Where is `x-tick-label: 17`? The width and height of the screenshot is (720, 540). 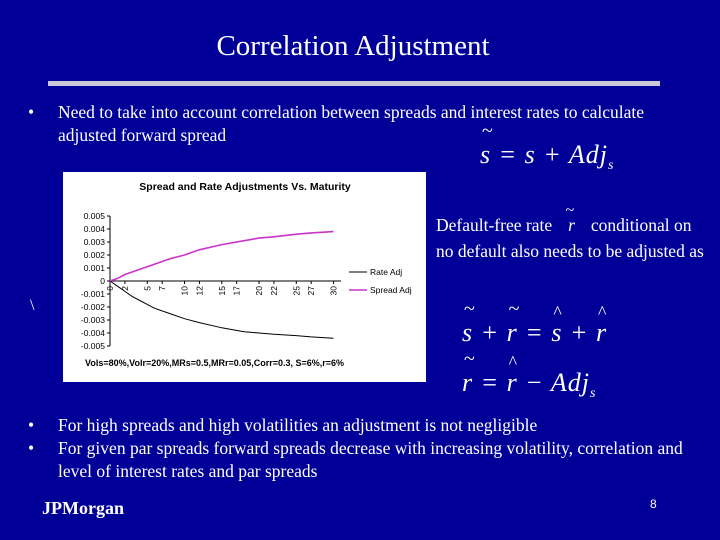
x-tick-label: 17 is located at coordinates (237, 291).